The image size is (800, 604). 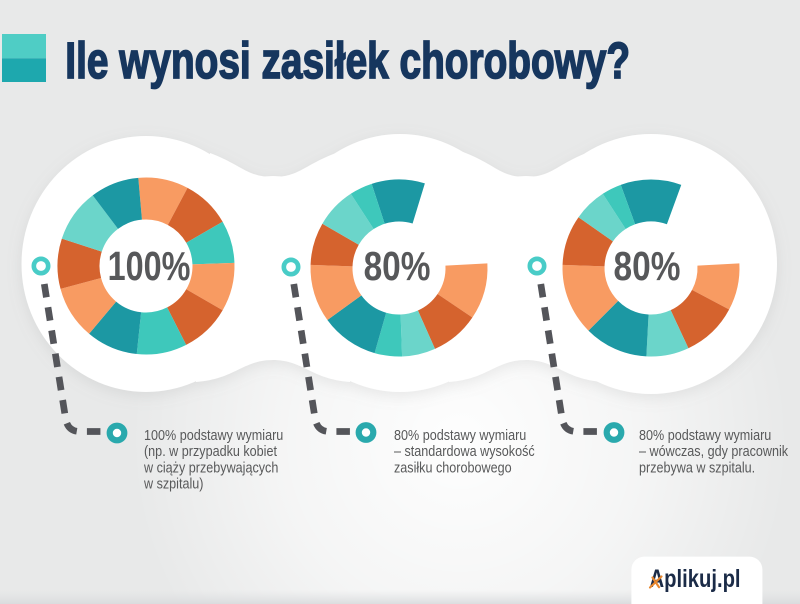 I want to click on svg-text: Ile wynosi zasiłek chorobowy?, so click(x=347, y=60).